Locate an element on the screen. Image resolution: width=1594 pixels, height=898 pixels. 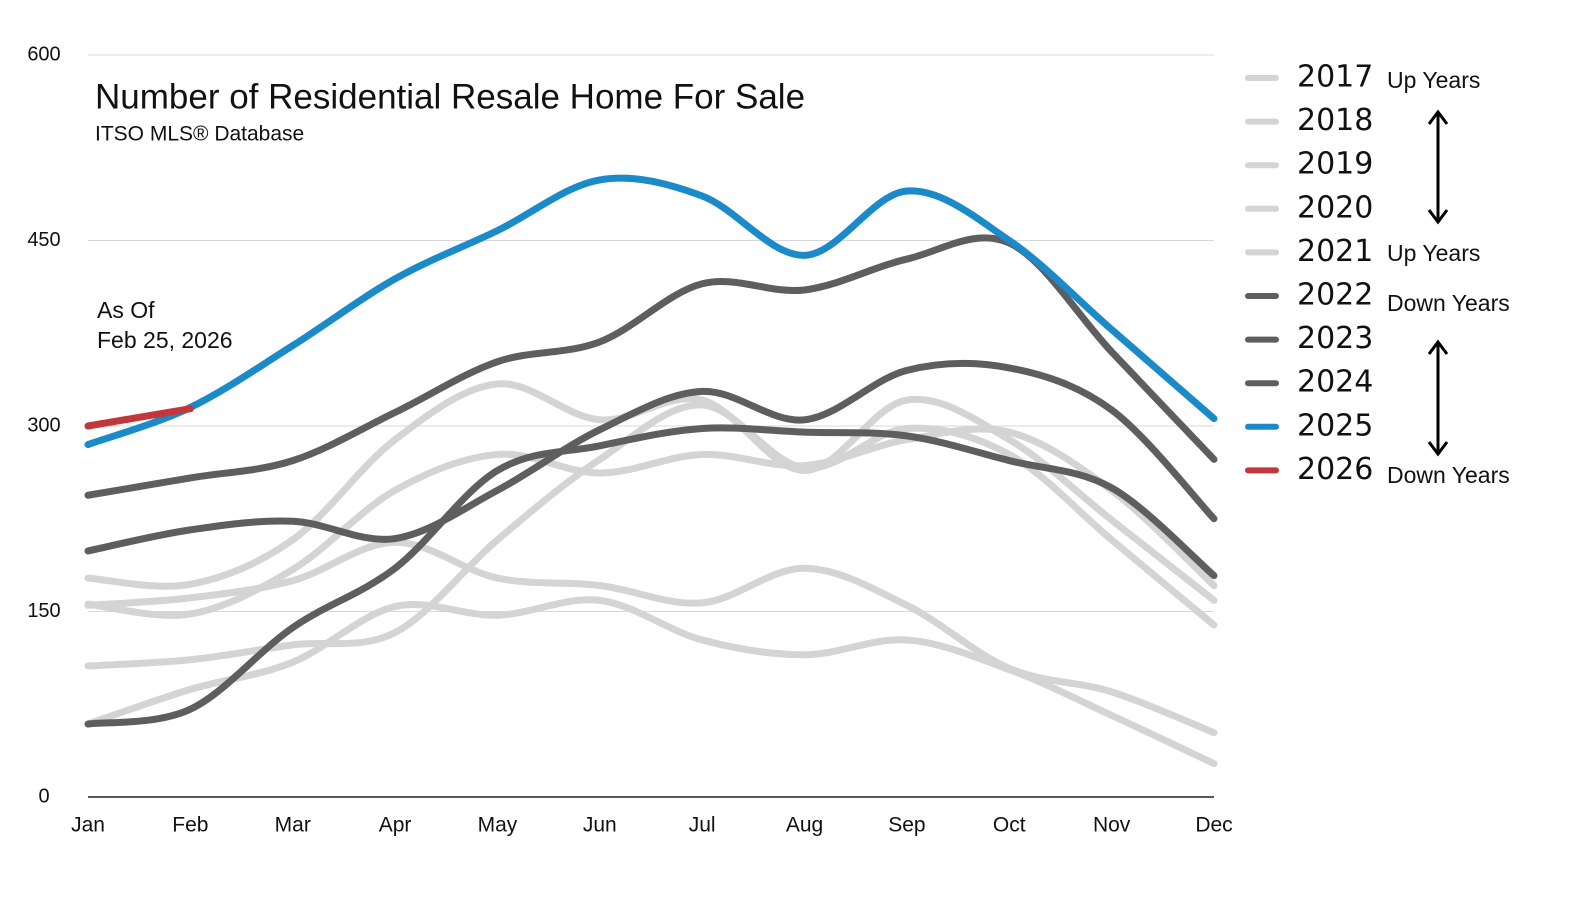
legend-label: 2017 is located at coordinates (1335, 77).